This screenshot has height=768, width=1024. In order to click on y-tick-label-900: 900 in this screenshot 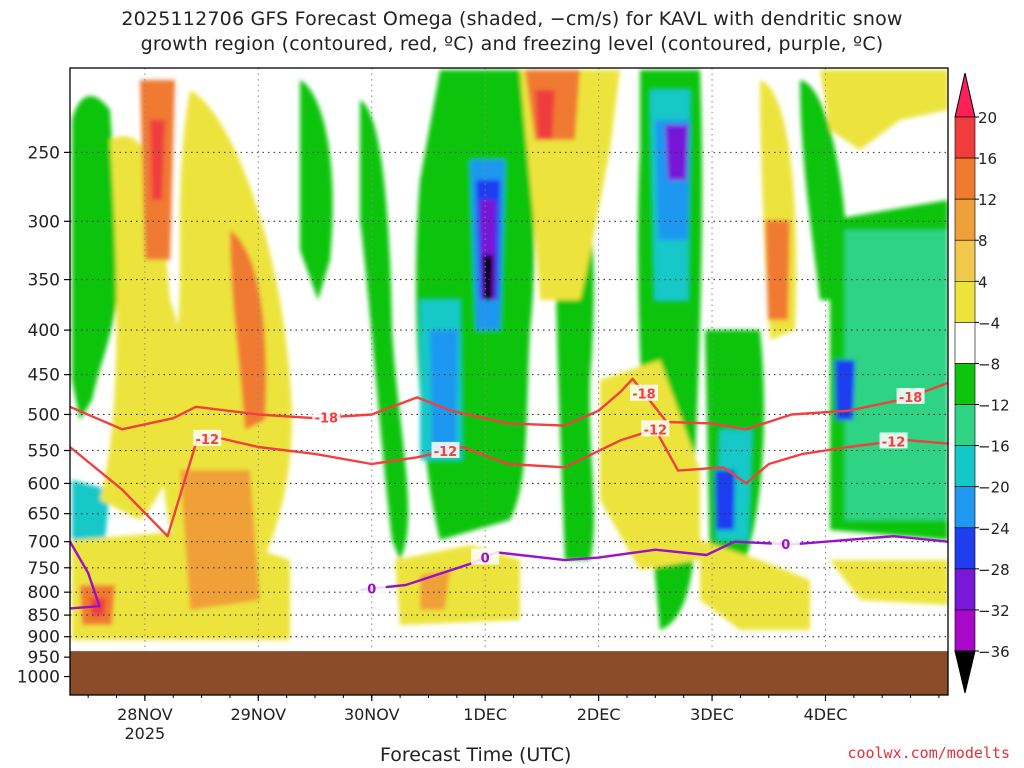, I will do `click(44, 638)`.